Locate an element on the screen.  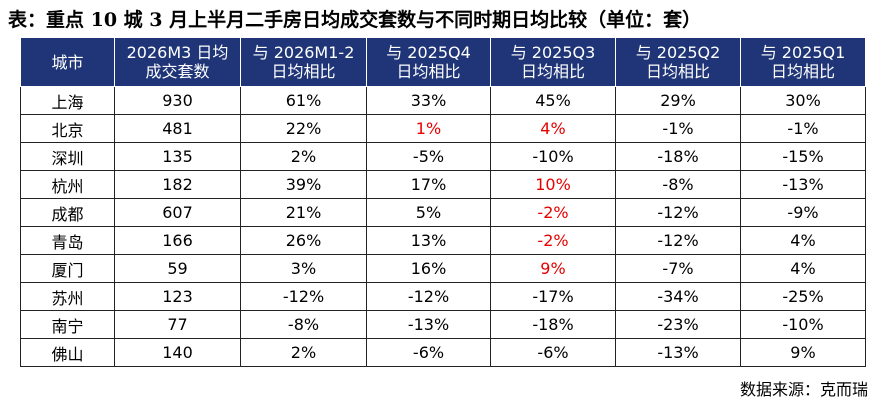
column-header-line1: 与 2025Q2 is located at coordinates (678, 52).